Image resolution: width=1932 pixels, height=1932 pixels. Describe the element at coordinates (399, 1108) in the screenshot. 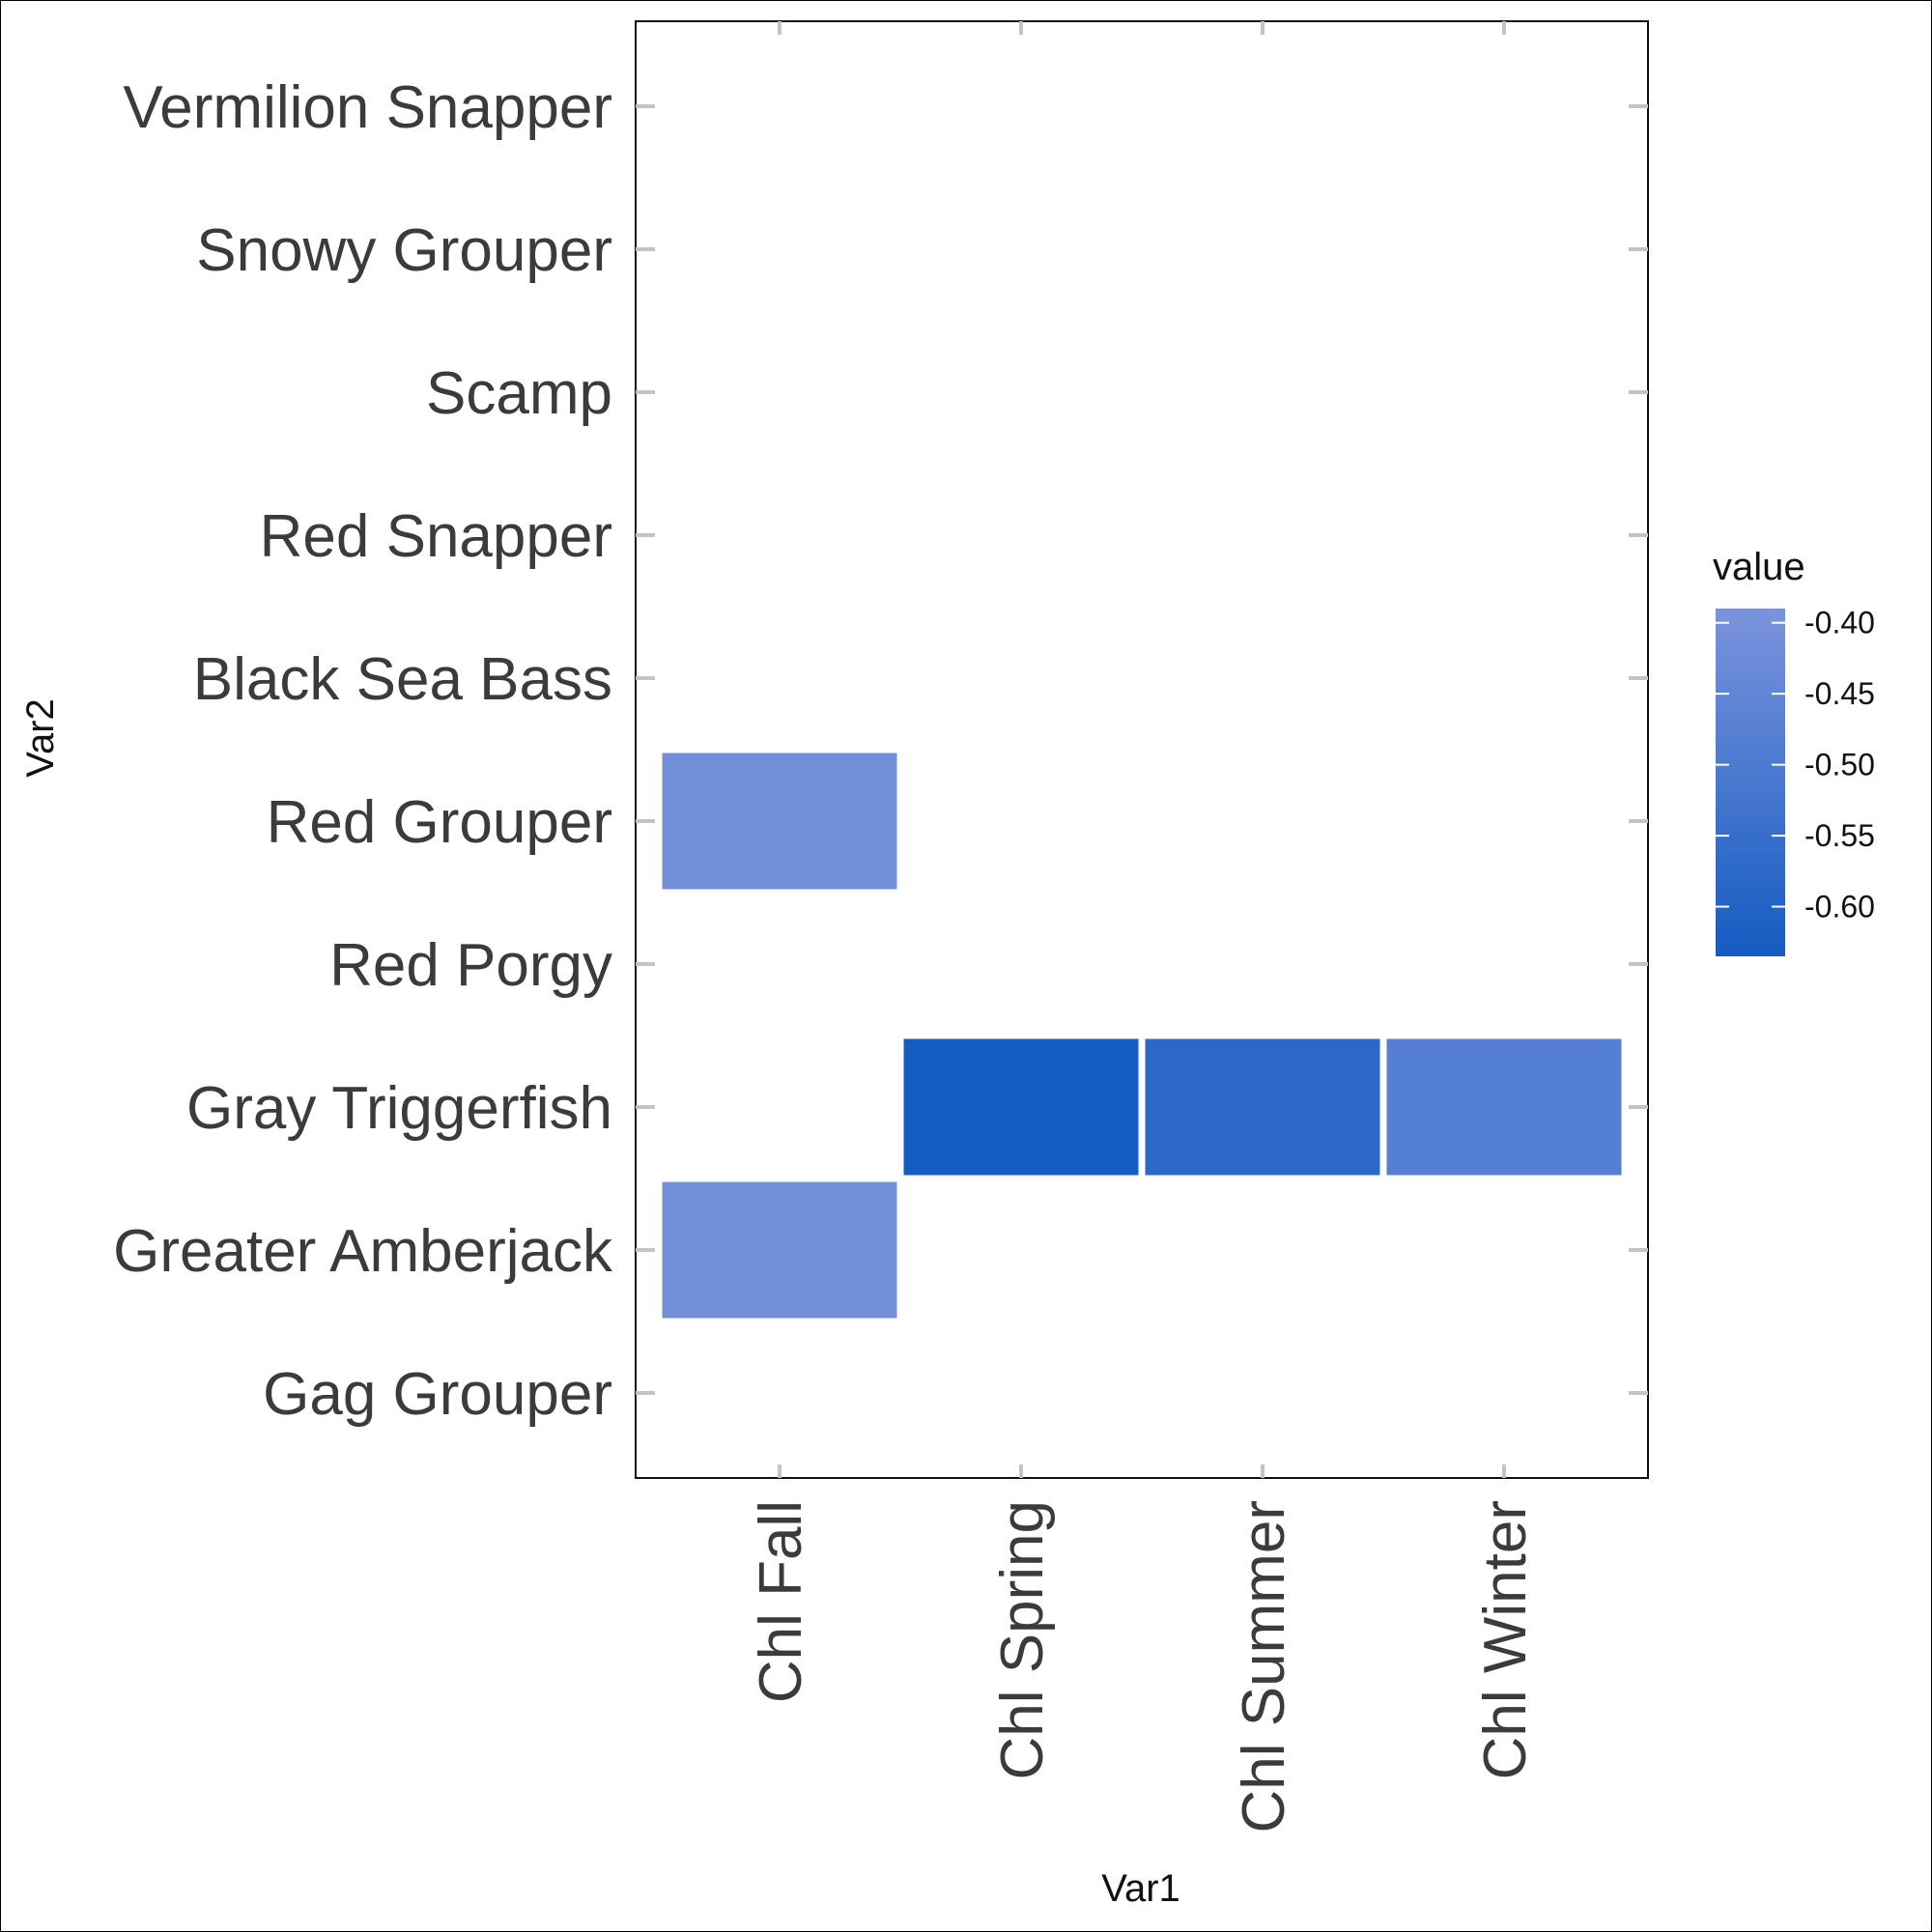

I see `y-tick-label: Gray Triggerfish` at that location.